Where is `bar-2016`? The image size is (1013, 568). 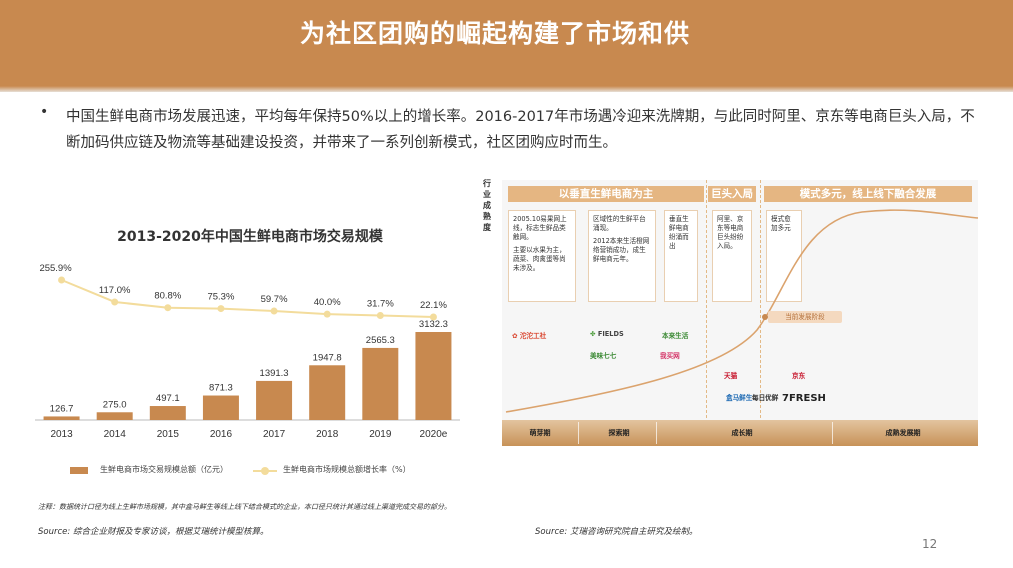 bar-2016 is located at coordinates (220, 407).